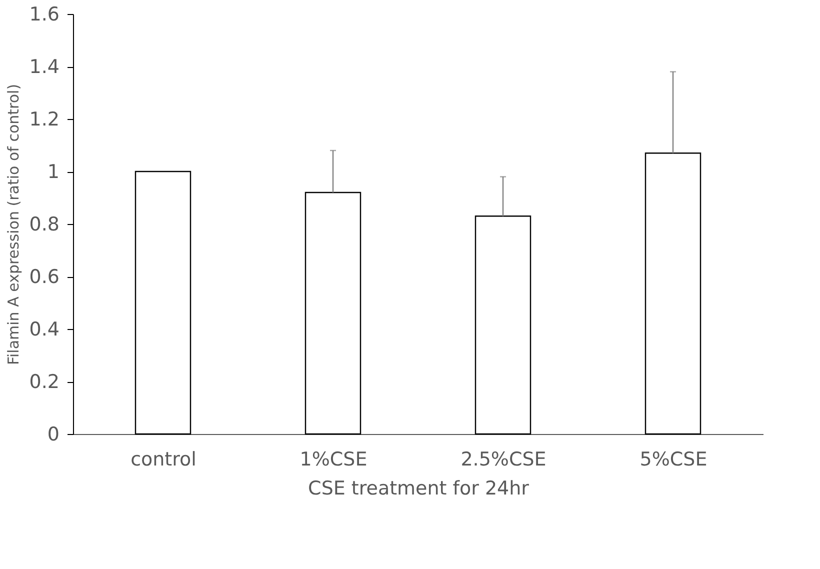  Describe the element at coordinates (53, 435) in the screenshot. I see `y-tick-label: 0` at that location.